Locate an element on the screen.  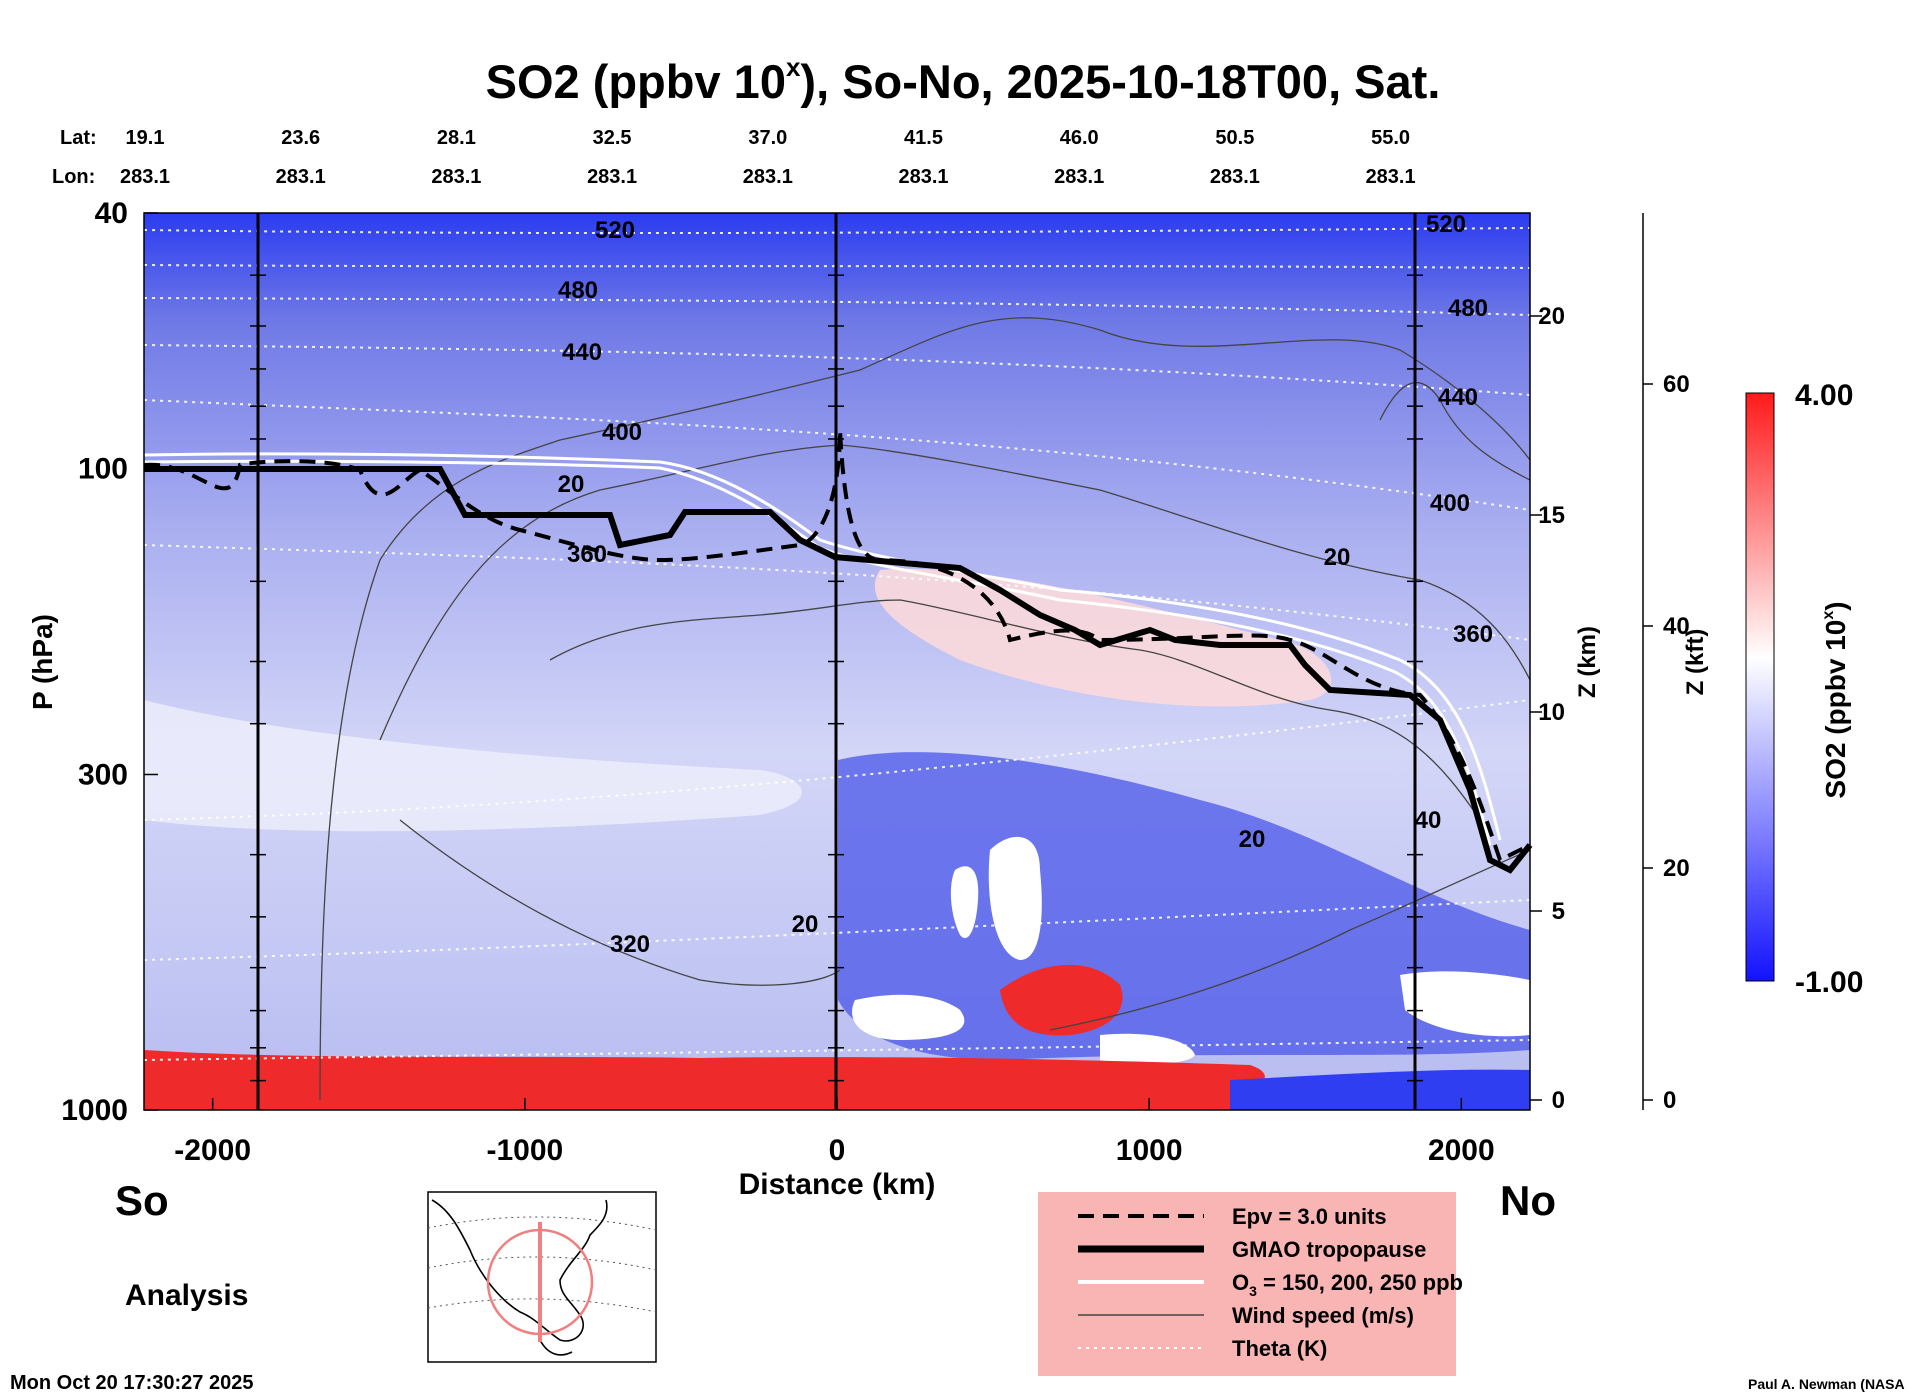
positive-so2-region-lower is located at coordinates (1061, 1000).